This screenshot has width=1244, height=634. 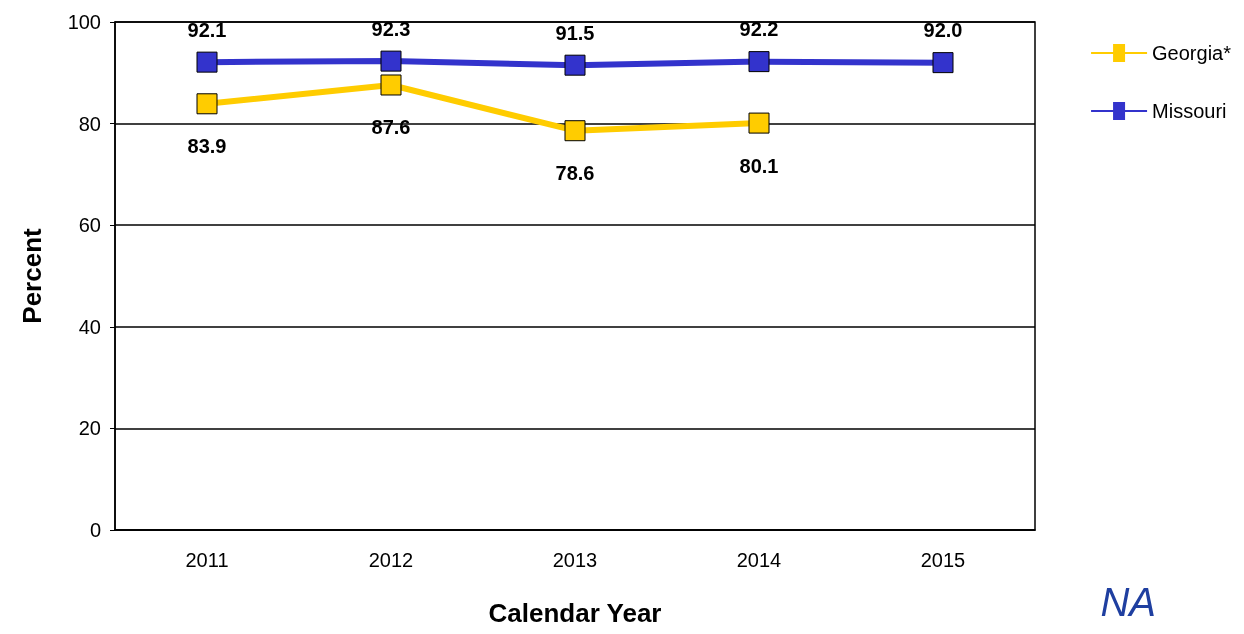 I want to click on data-label: 83.9, so click(x=207, y=146).